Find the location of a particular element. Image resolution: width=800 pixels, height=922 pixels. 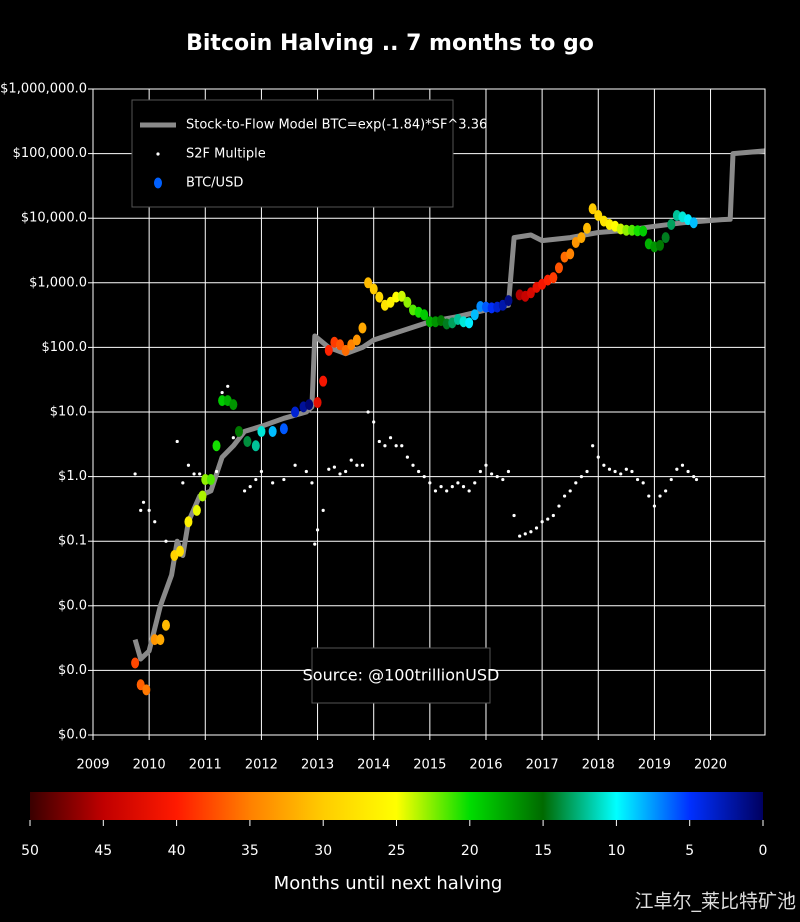

y-tick-label: $10.0 is located at coordinates (68, 412).